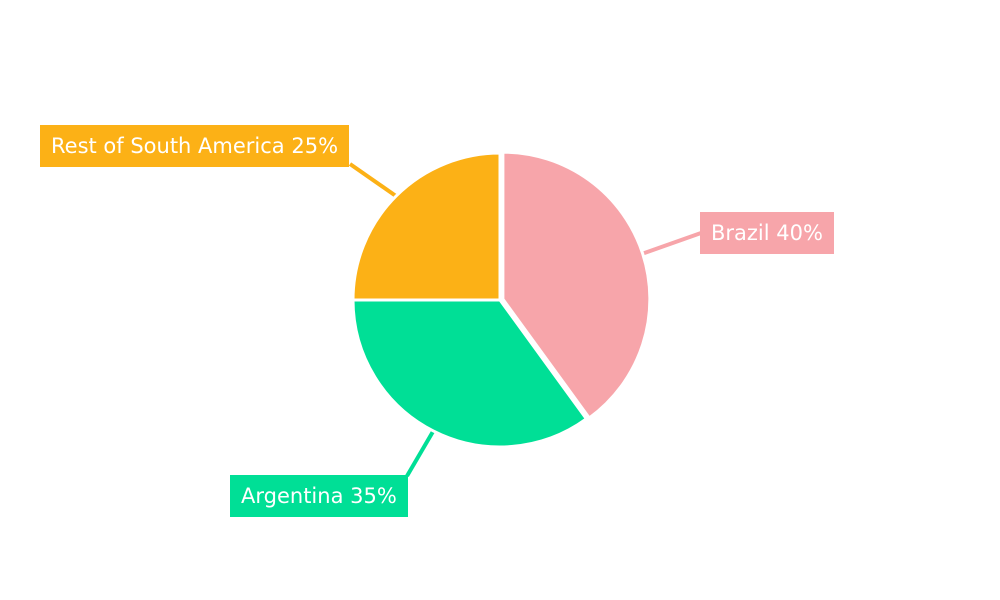 The height and width of the screenshot is (600, 1000). What do you see at coordinates (319, 496) in the screenshot?
I see `pie-label-argentina: Argentina 35%` at bounding box center [319, 496].